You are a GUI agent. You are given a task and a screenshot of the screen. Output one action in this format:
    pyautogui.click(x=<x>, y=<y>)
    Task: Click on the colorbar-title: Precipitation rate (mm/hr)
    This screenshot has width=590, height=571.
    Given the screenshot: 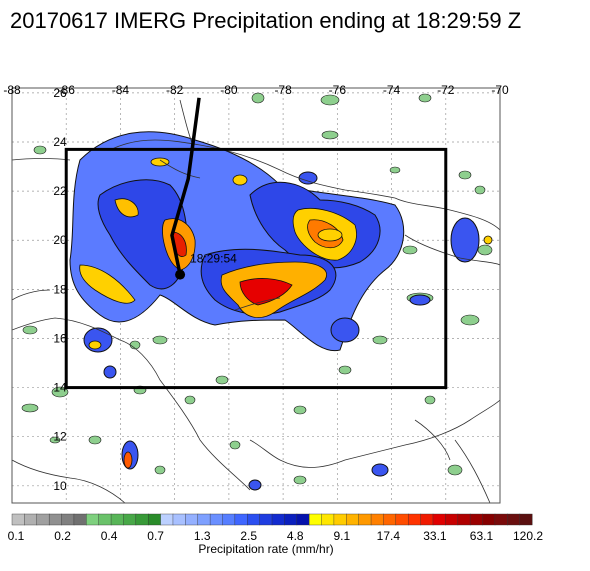 What is the action you would take?
    pyautogui.click(x=265, y=549)
    